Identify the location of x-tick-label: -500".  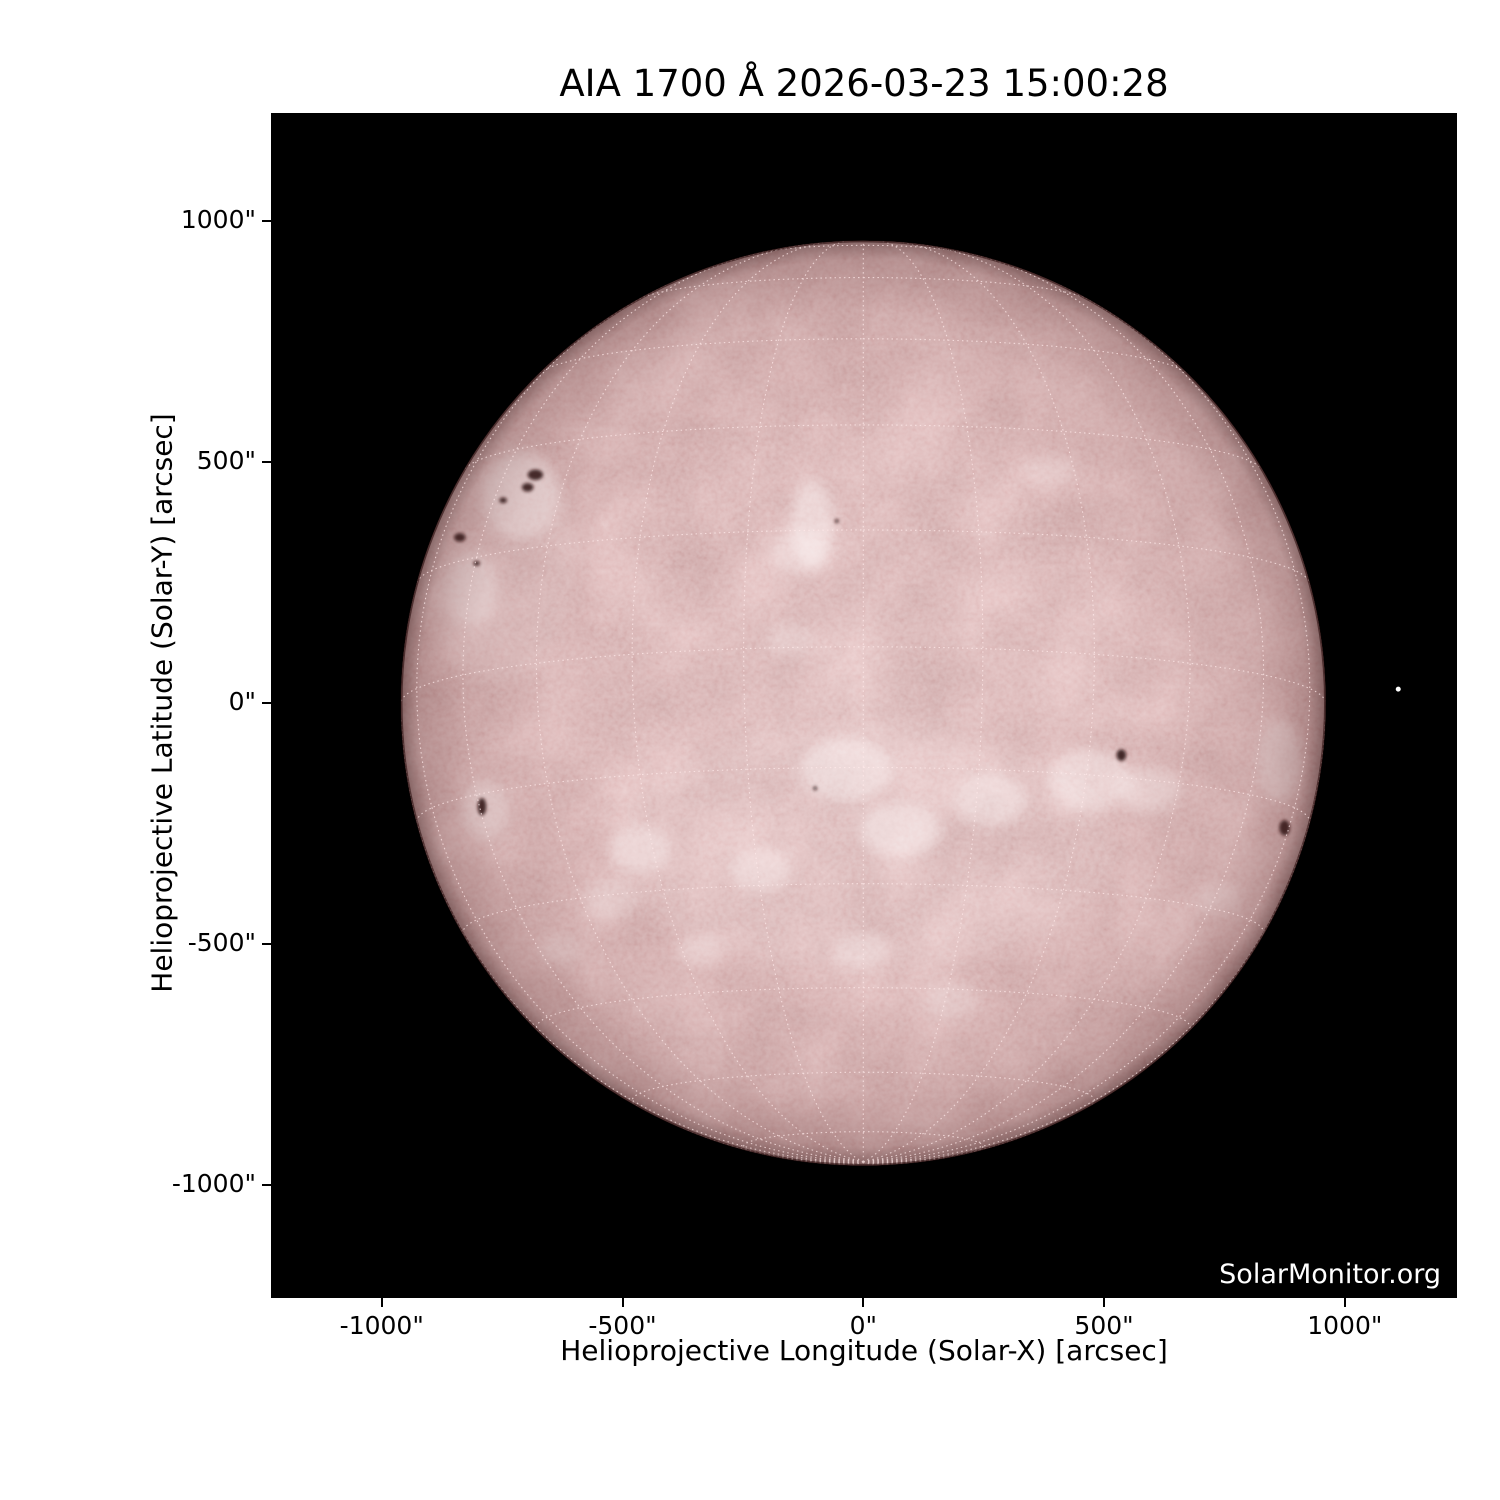
(622, 1325).